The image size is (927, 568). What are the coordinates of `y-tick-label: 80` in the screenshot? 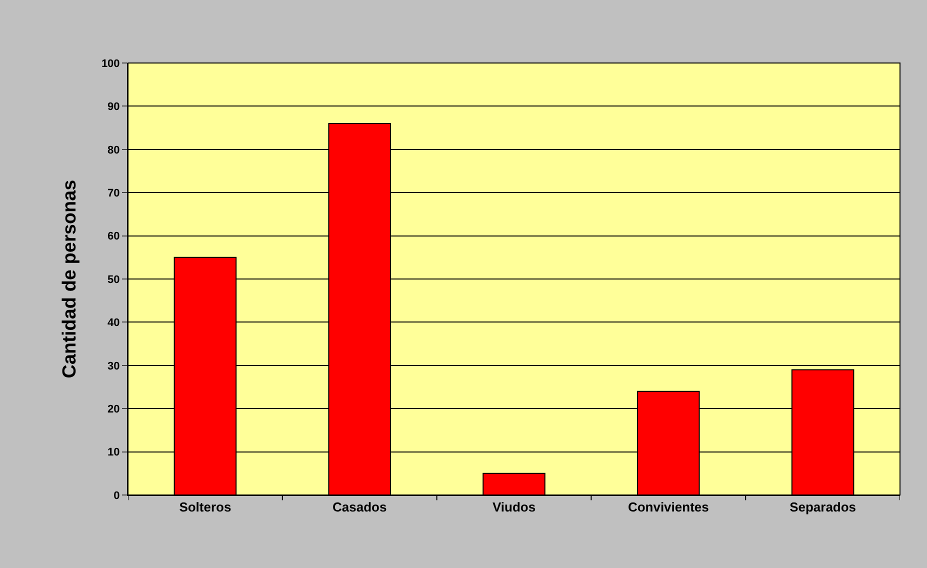 It's located at (114, 150).